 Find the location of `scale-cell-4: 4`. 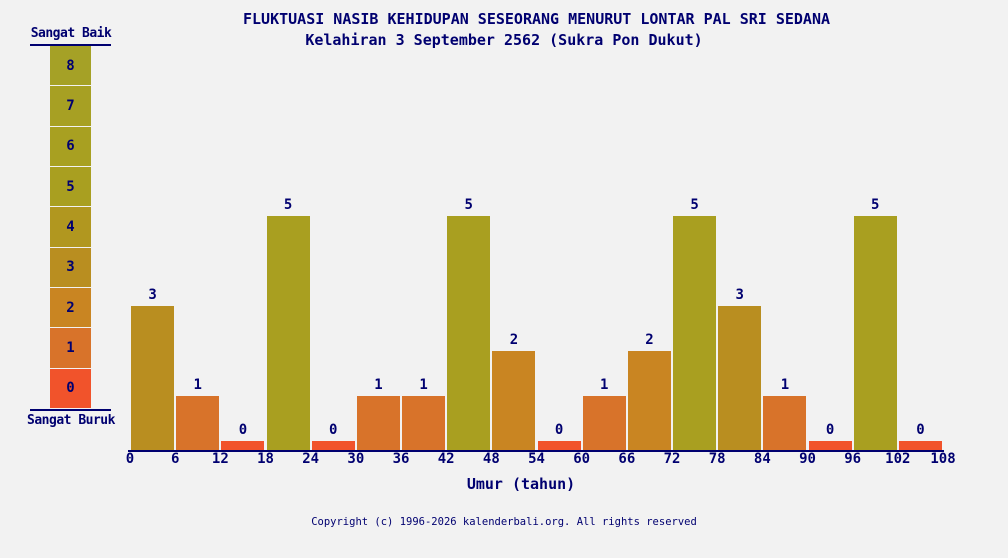

scale-cell-4: 4 is located at coordinates (70, 227).